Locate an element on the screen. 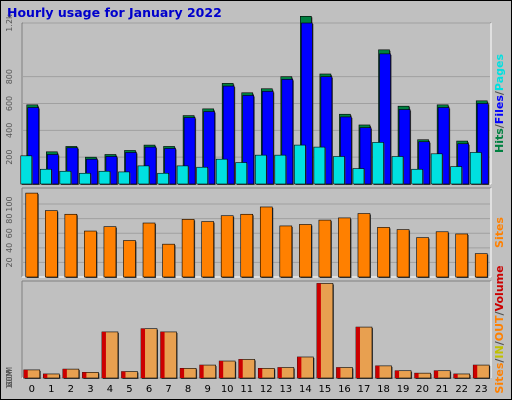  x-tick-label-15: 15 is located at coordinates (325, 389).